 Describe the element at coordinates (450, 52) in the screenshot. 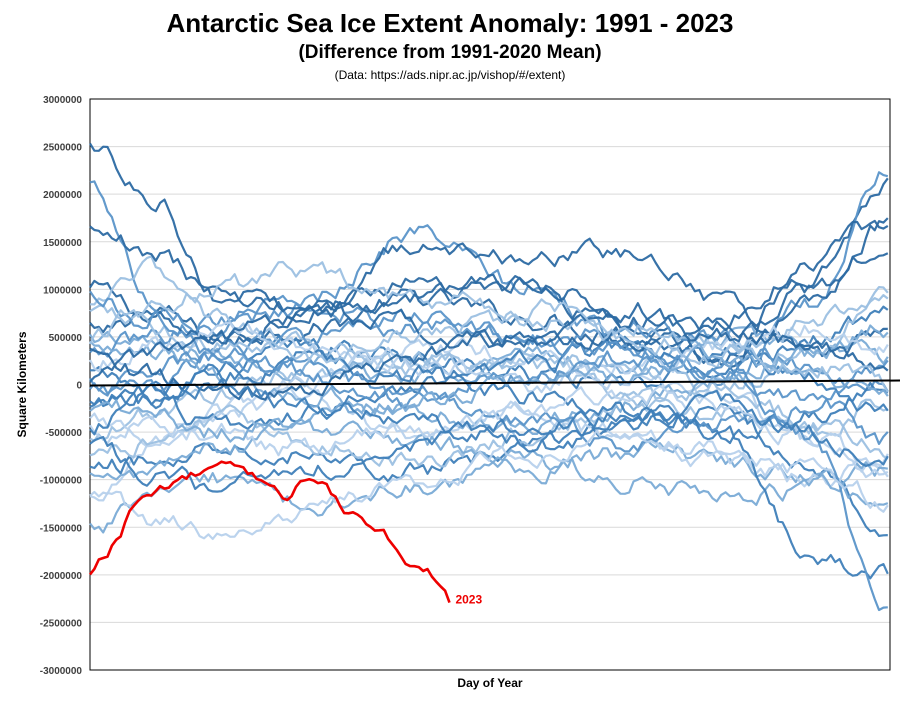

I see `chart-subtitle: (Difference from 1991-2020 Mean)` at that location.